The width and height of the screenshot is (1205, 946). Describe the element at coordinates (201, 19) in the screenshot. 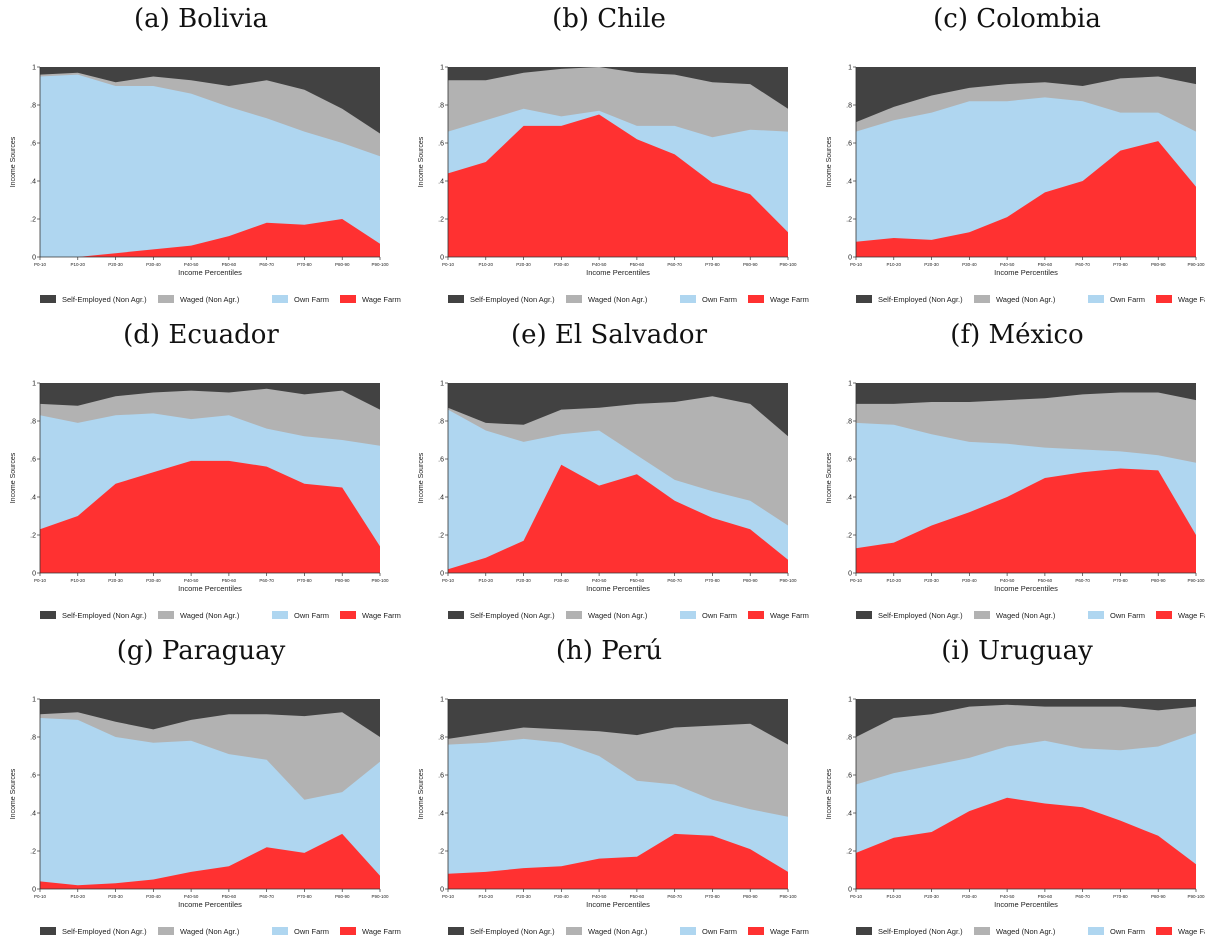

I see `chart-title: (a) Bolivia` at that location.